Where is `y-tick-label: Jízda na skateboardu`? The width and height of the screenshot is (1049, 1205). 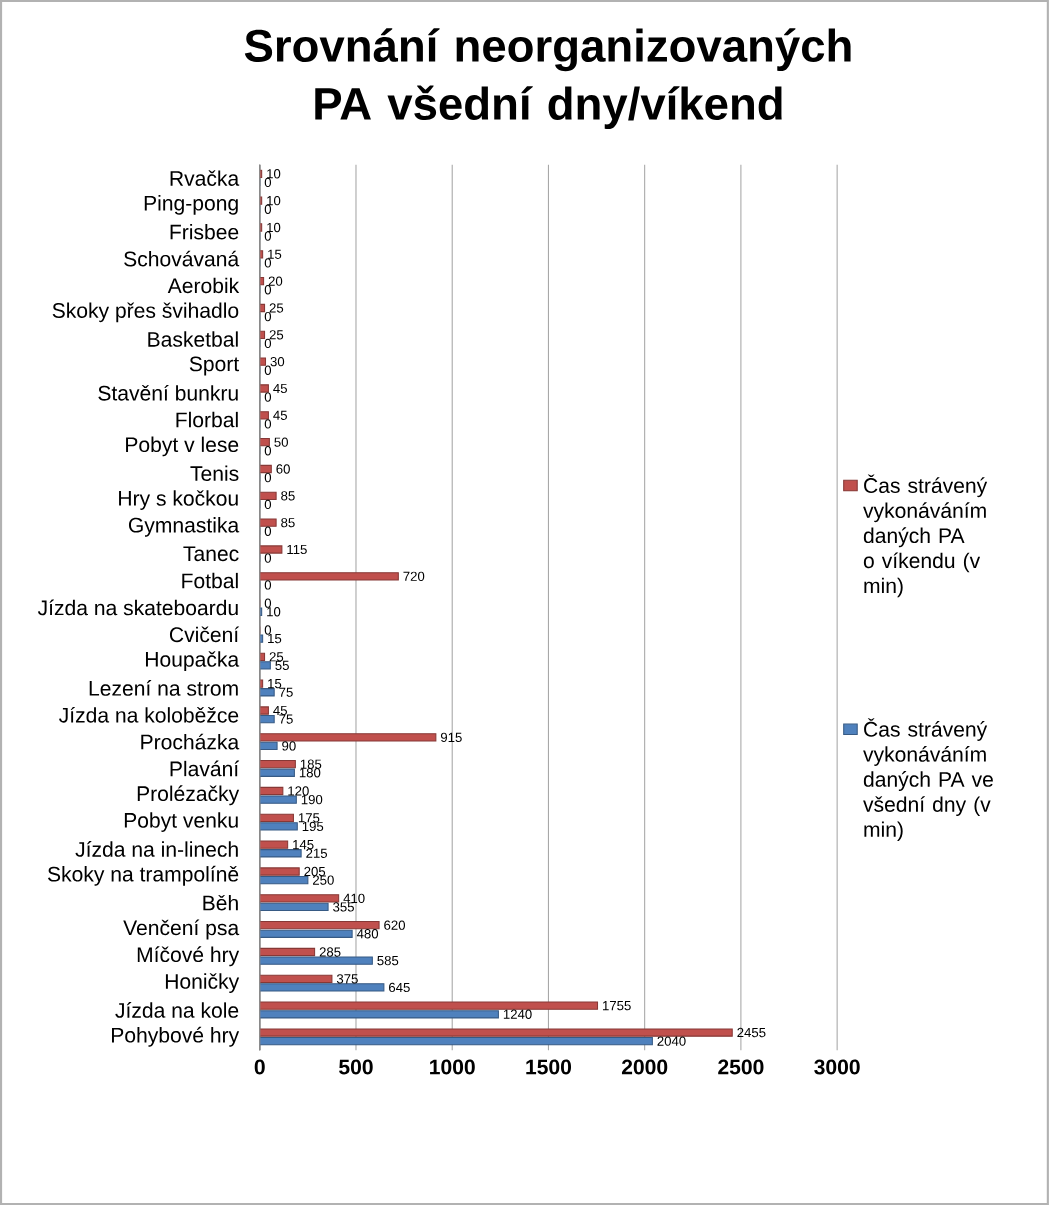
y-tick-label: Jízda na skateboardu is located at coordinates (137, 607).